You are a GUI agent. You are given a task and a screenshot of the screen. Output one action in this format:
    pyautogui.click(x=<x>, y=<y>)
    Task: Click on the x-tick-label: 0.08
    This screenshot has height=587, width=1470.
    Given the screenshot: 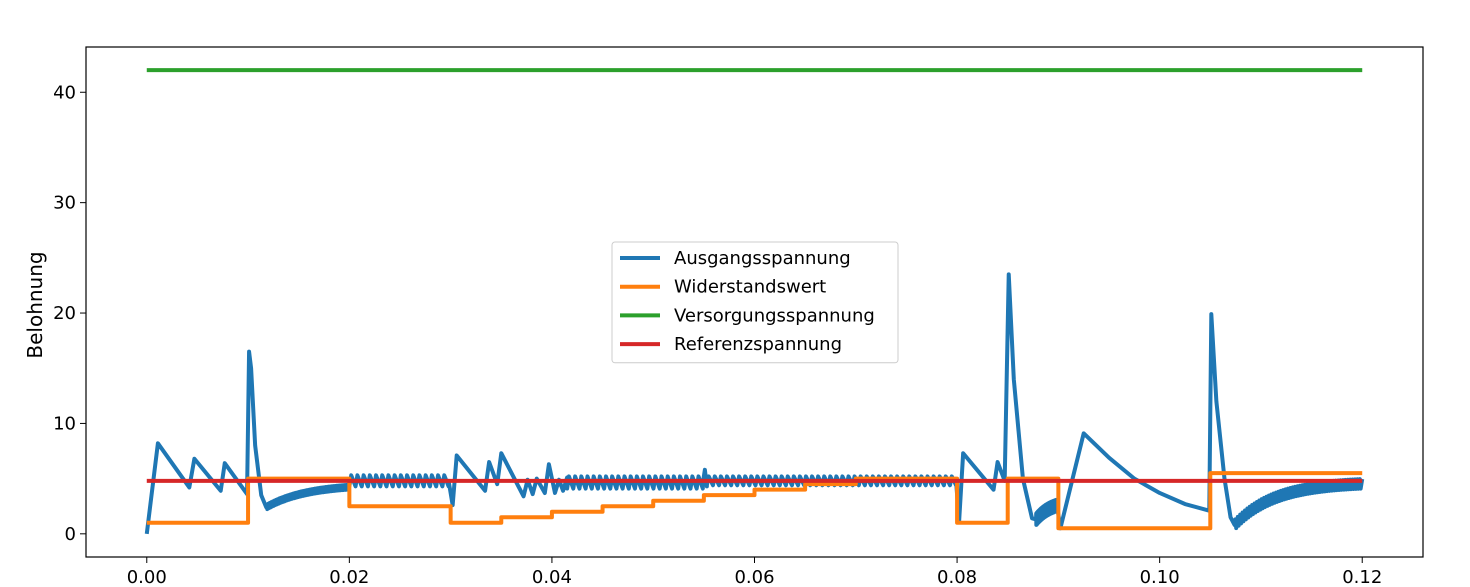 What is the action you would take?
    pyautogui.click(x=957, y=577)
    